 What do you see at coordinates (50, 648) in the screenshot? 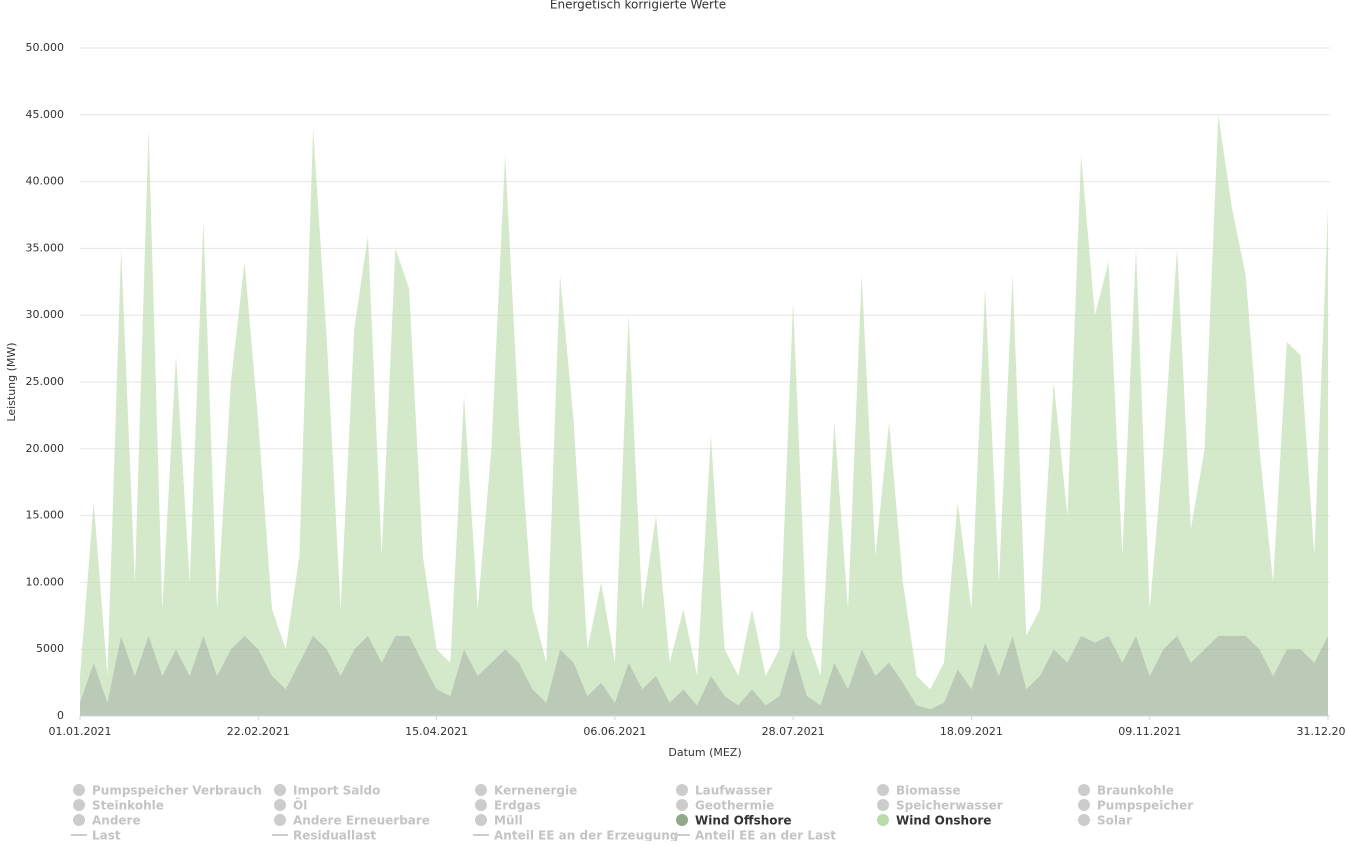
I see `y-tick-label: 5000` at bounding box center [50, 648].